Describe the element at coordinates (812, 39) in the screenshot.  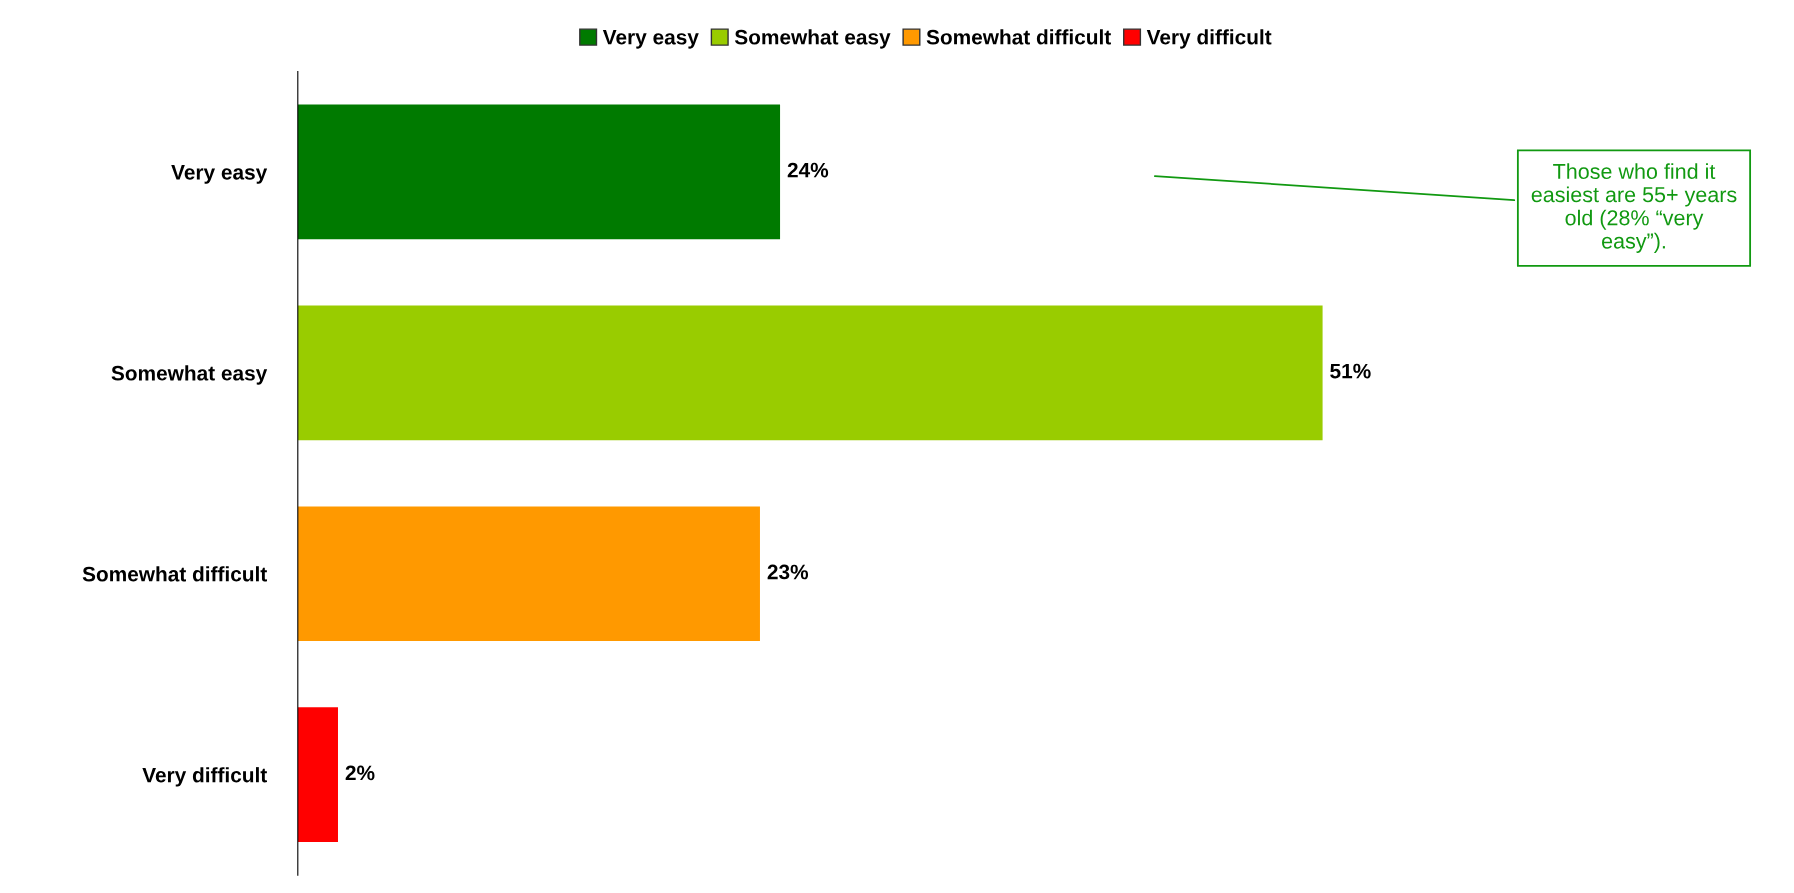
I see `legend-label: Somewhat easy` at that location.